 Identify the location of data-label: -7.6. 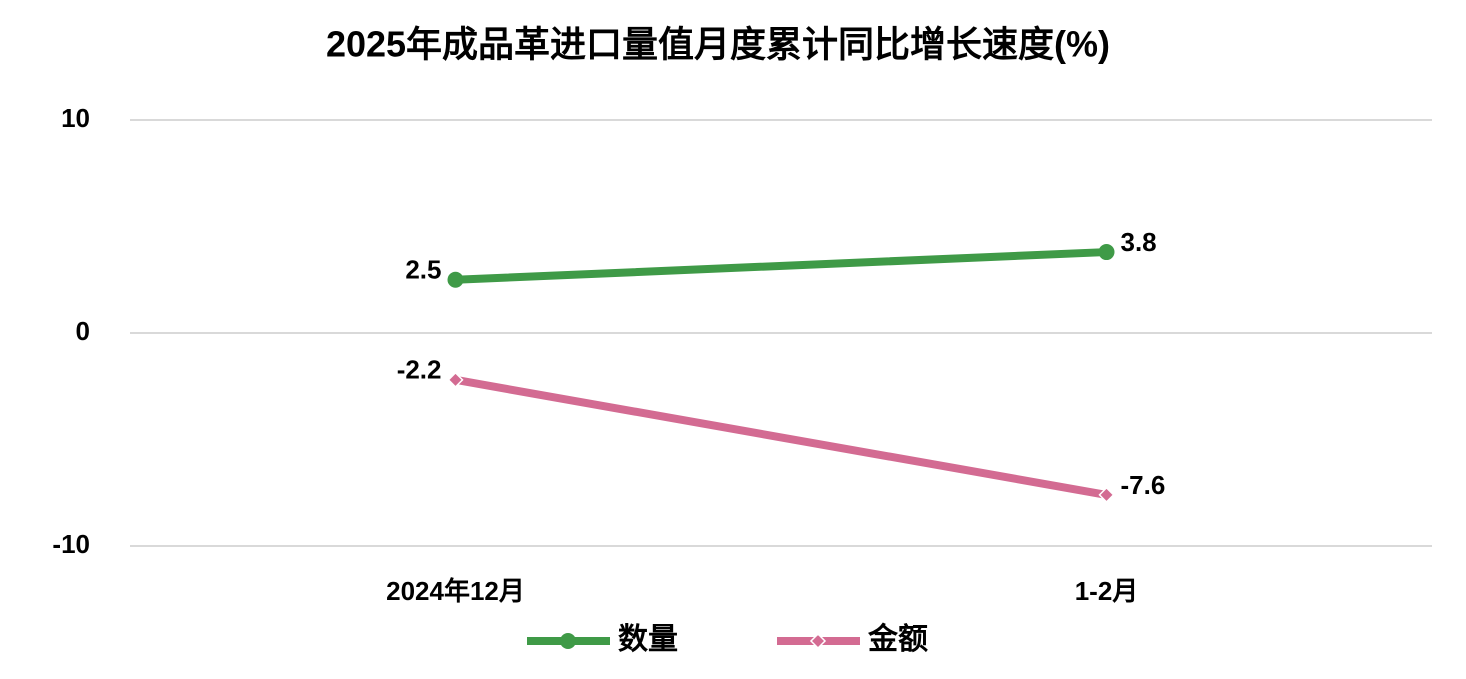
(1143, 485).